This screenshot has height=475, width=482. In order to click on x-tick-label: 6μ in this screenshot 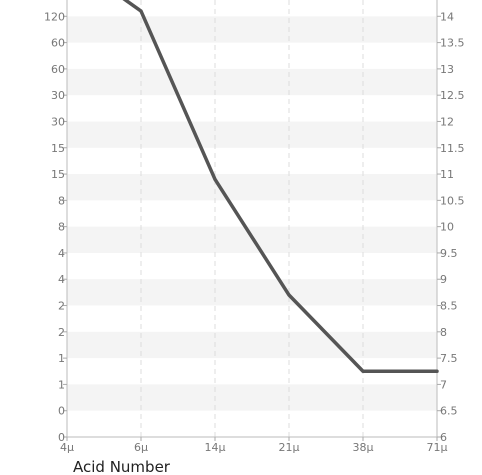, I will do `click(141, 447)`.